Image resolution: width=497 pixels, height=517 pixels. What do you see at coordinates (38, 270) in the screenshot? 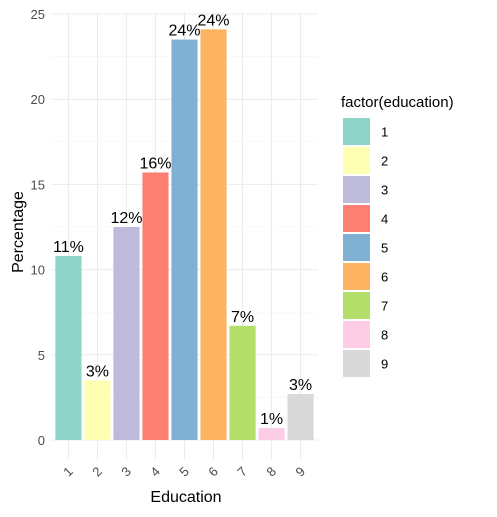
I see `y-tick-label: 10` at bounding box center [38, 270].